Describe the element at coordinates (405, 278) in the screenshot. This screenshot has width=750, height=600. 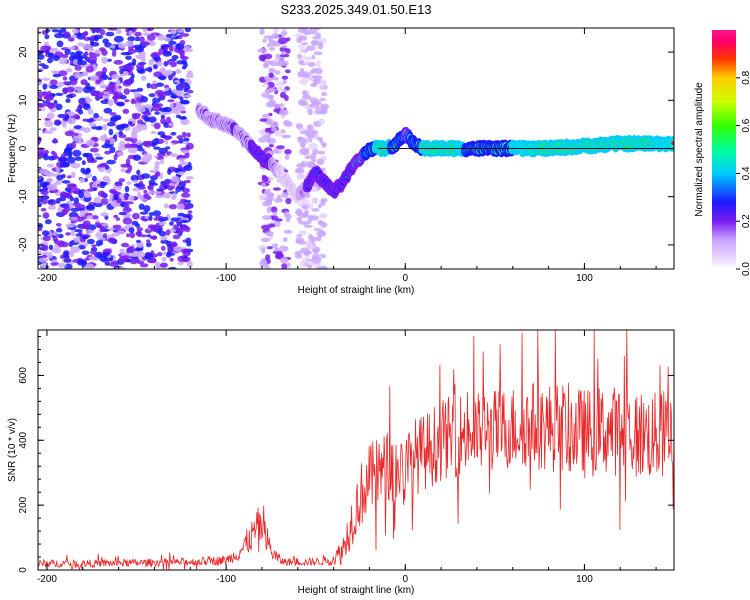
I see `x-tick-label: 0` at that location.